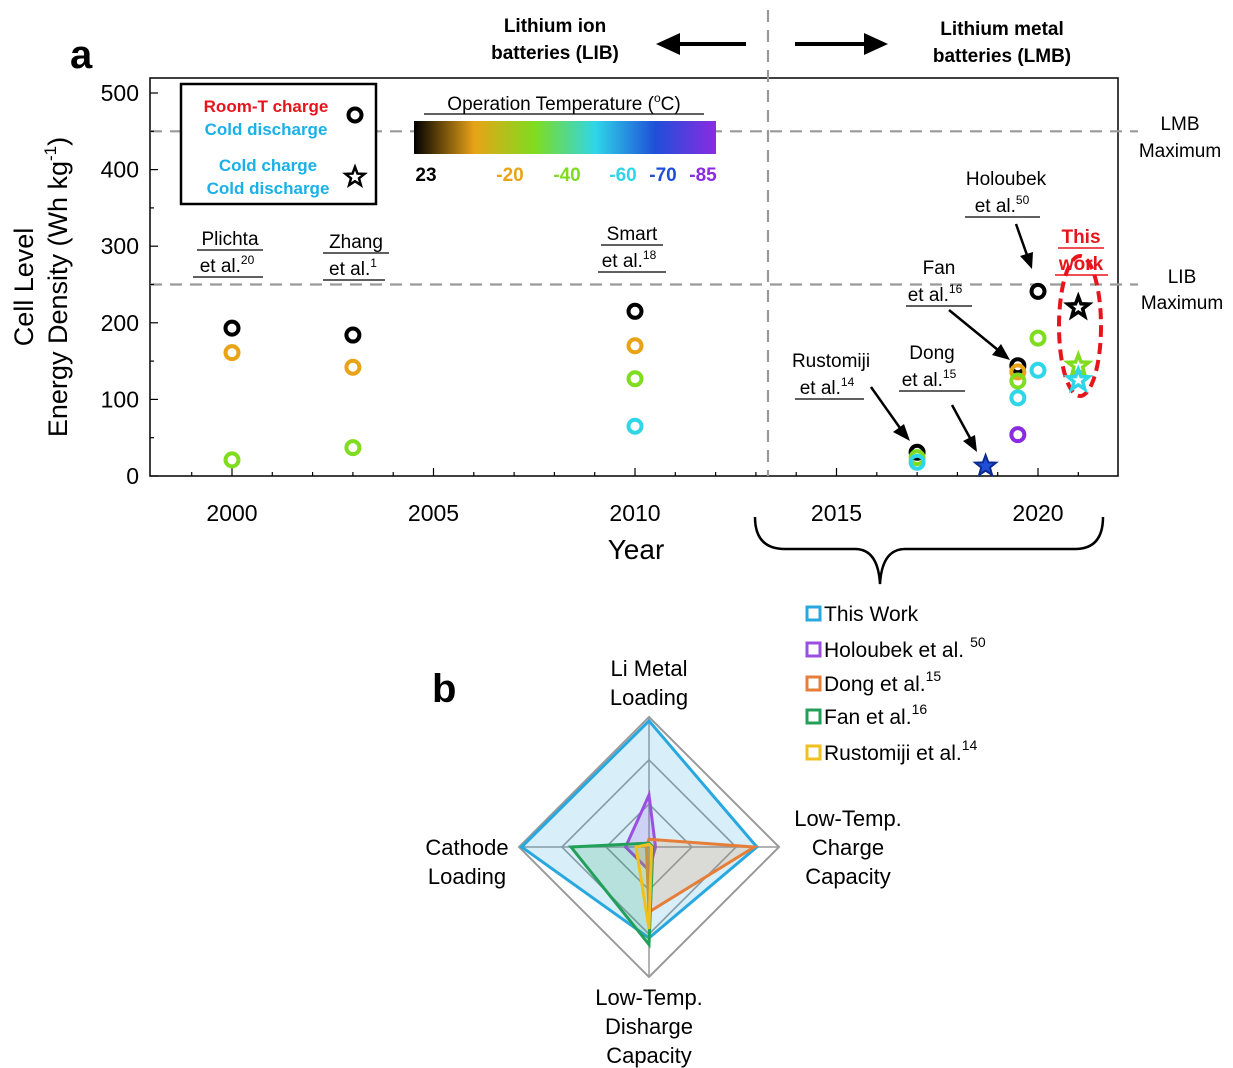 The height and width of the screenshot is (1068, 1233). I want to click on y-tick-label: 300, so click(120, 246).